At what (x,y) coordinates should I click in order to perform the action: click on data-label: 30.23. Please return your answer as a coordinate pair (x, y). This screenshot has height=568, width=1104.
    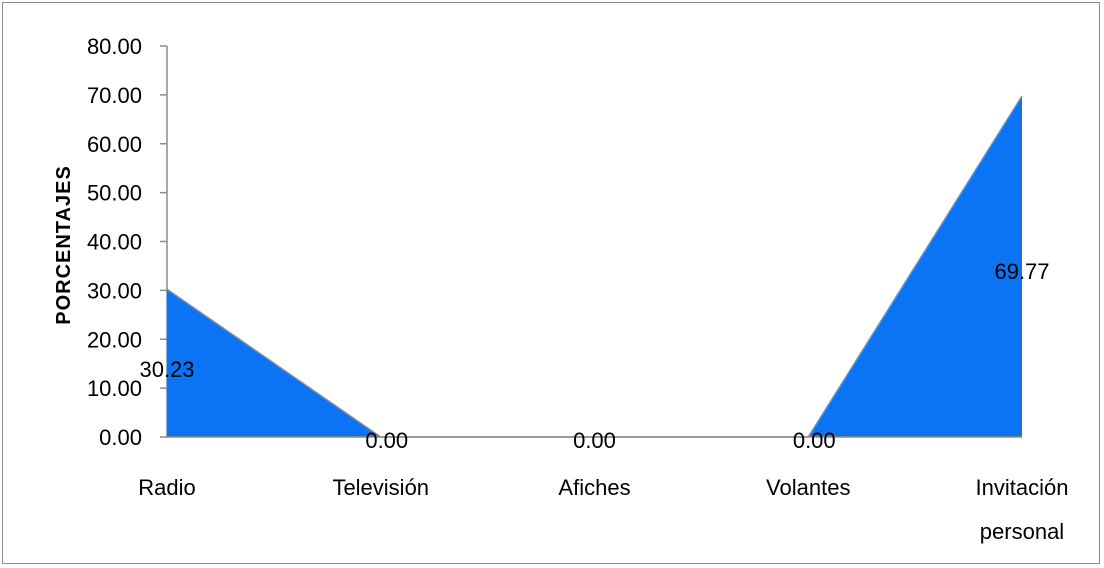
    Looking at the image, I should click on (166, 369).